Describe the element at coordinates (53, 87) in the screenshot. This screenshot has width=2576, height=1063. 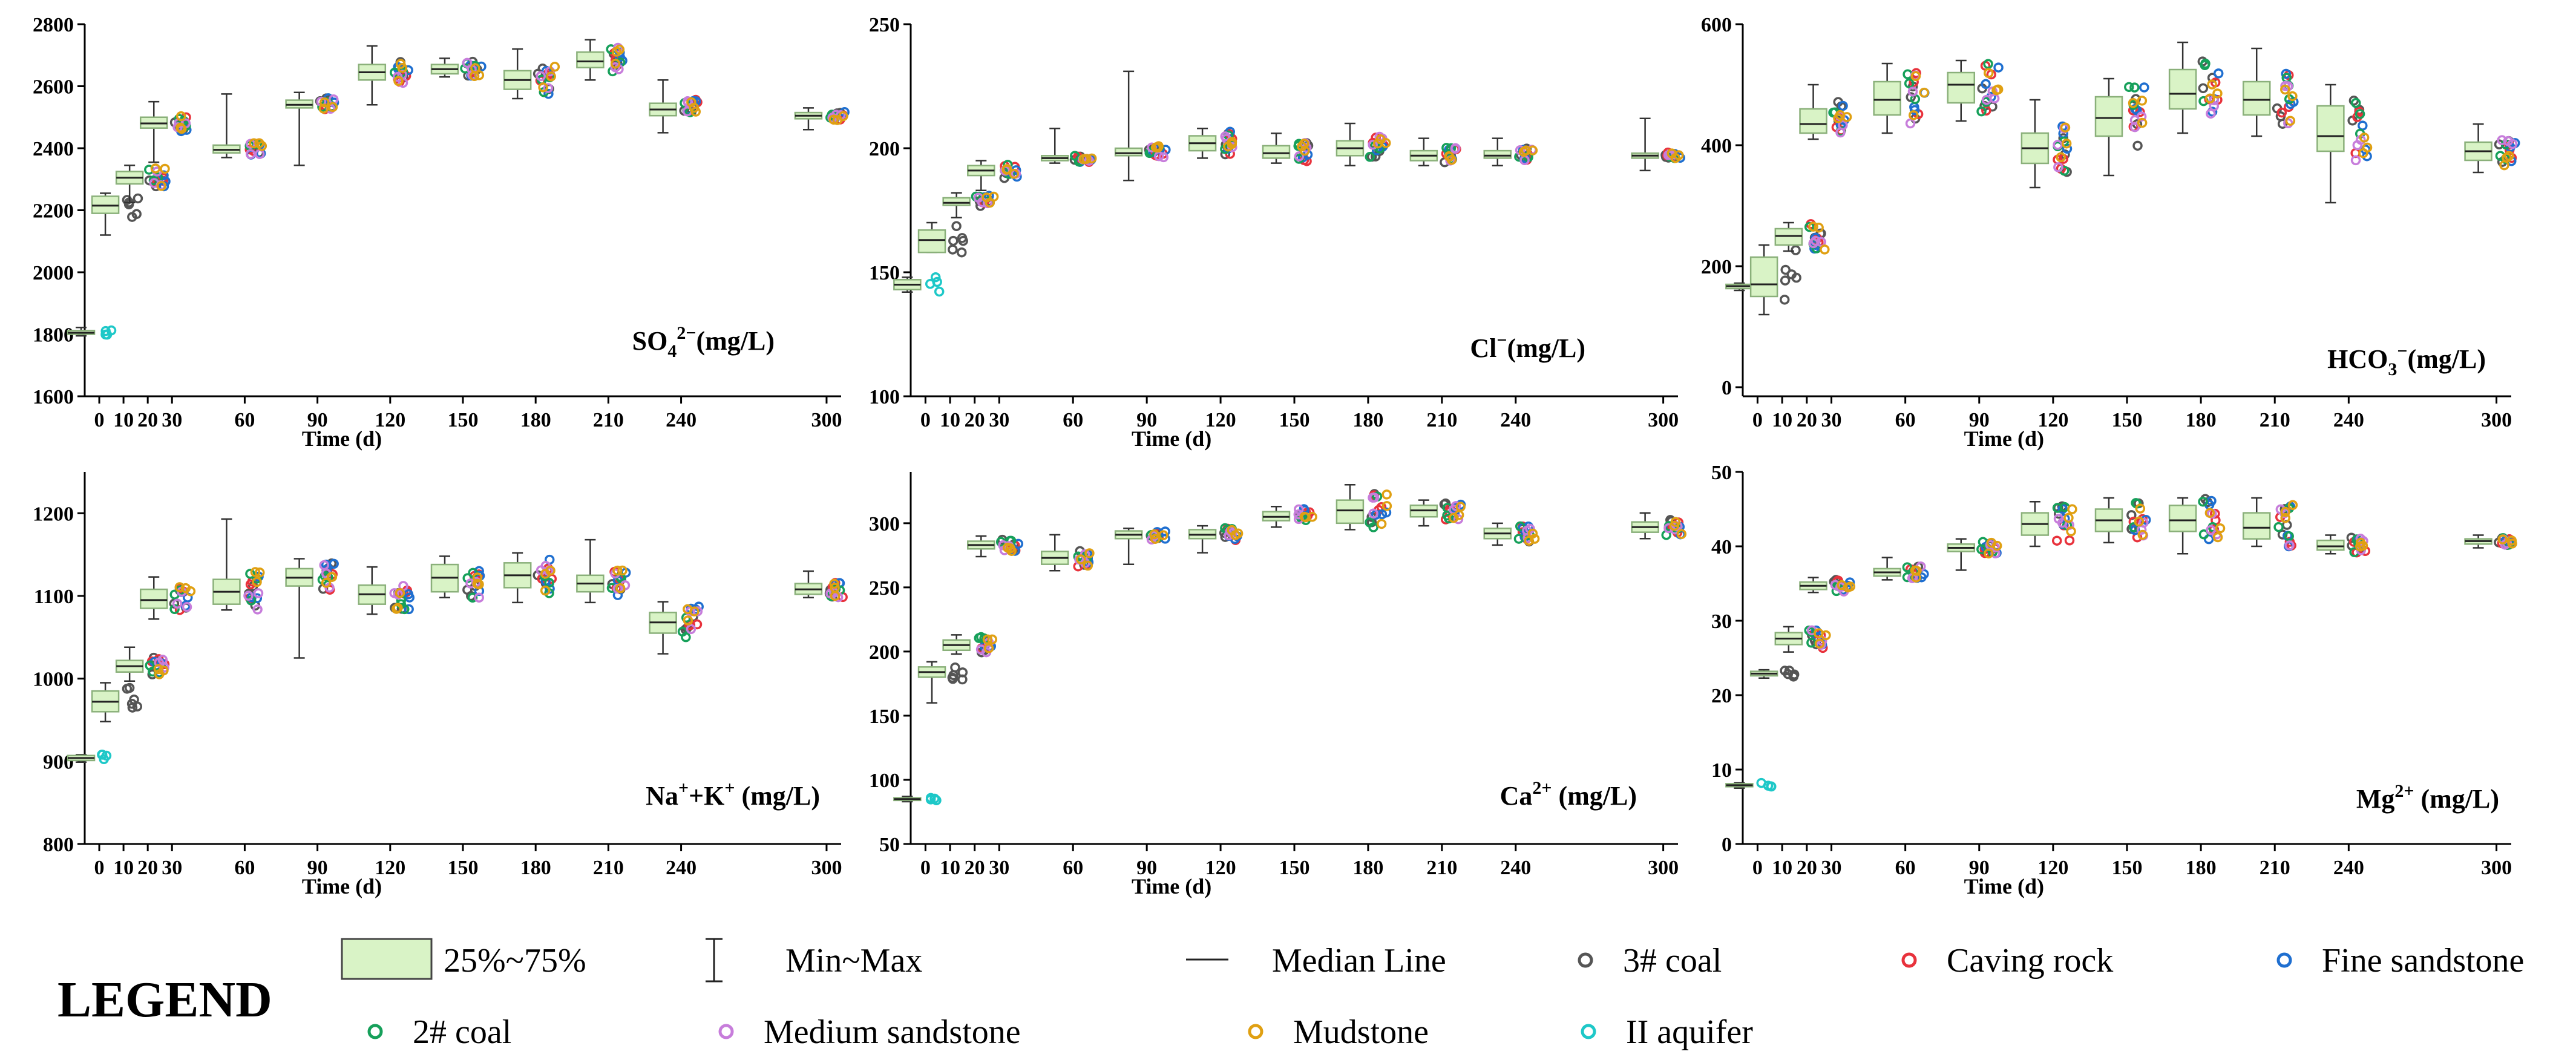
I see `y-tick-label: 2600` at that location.